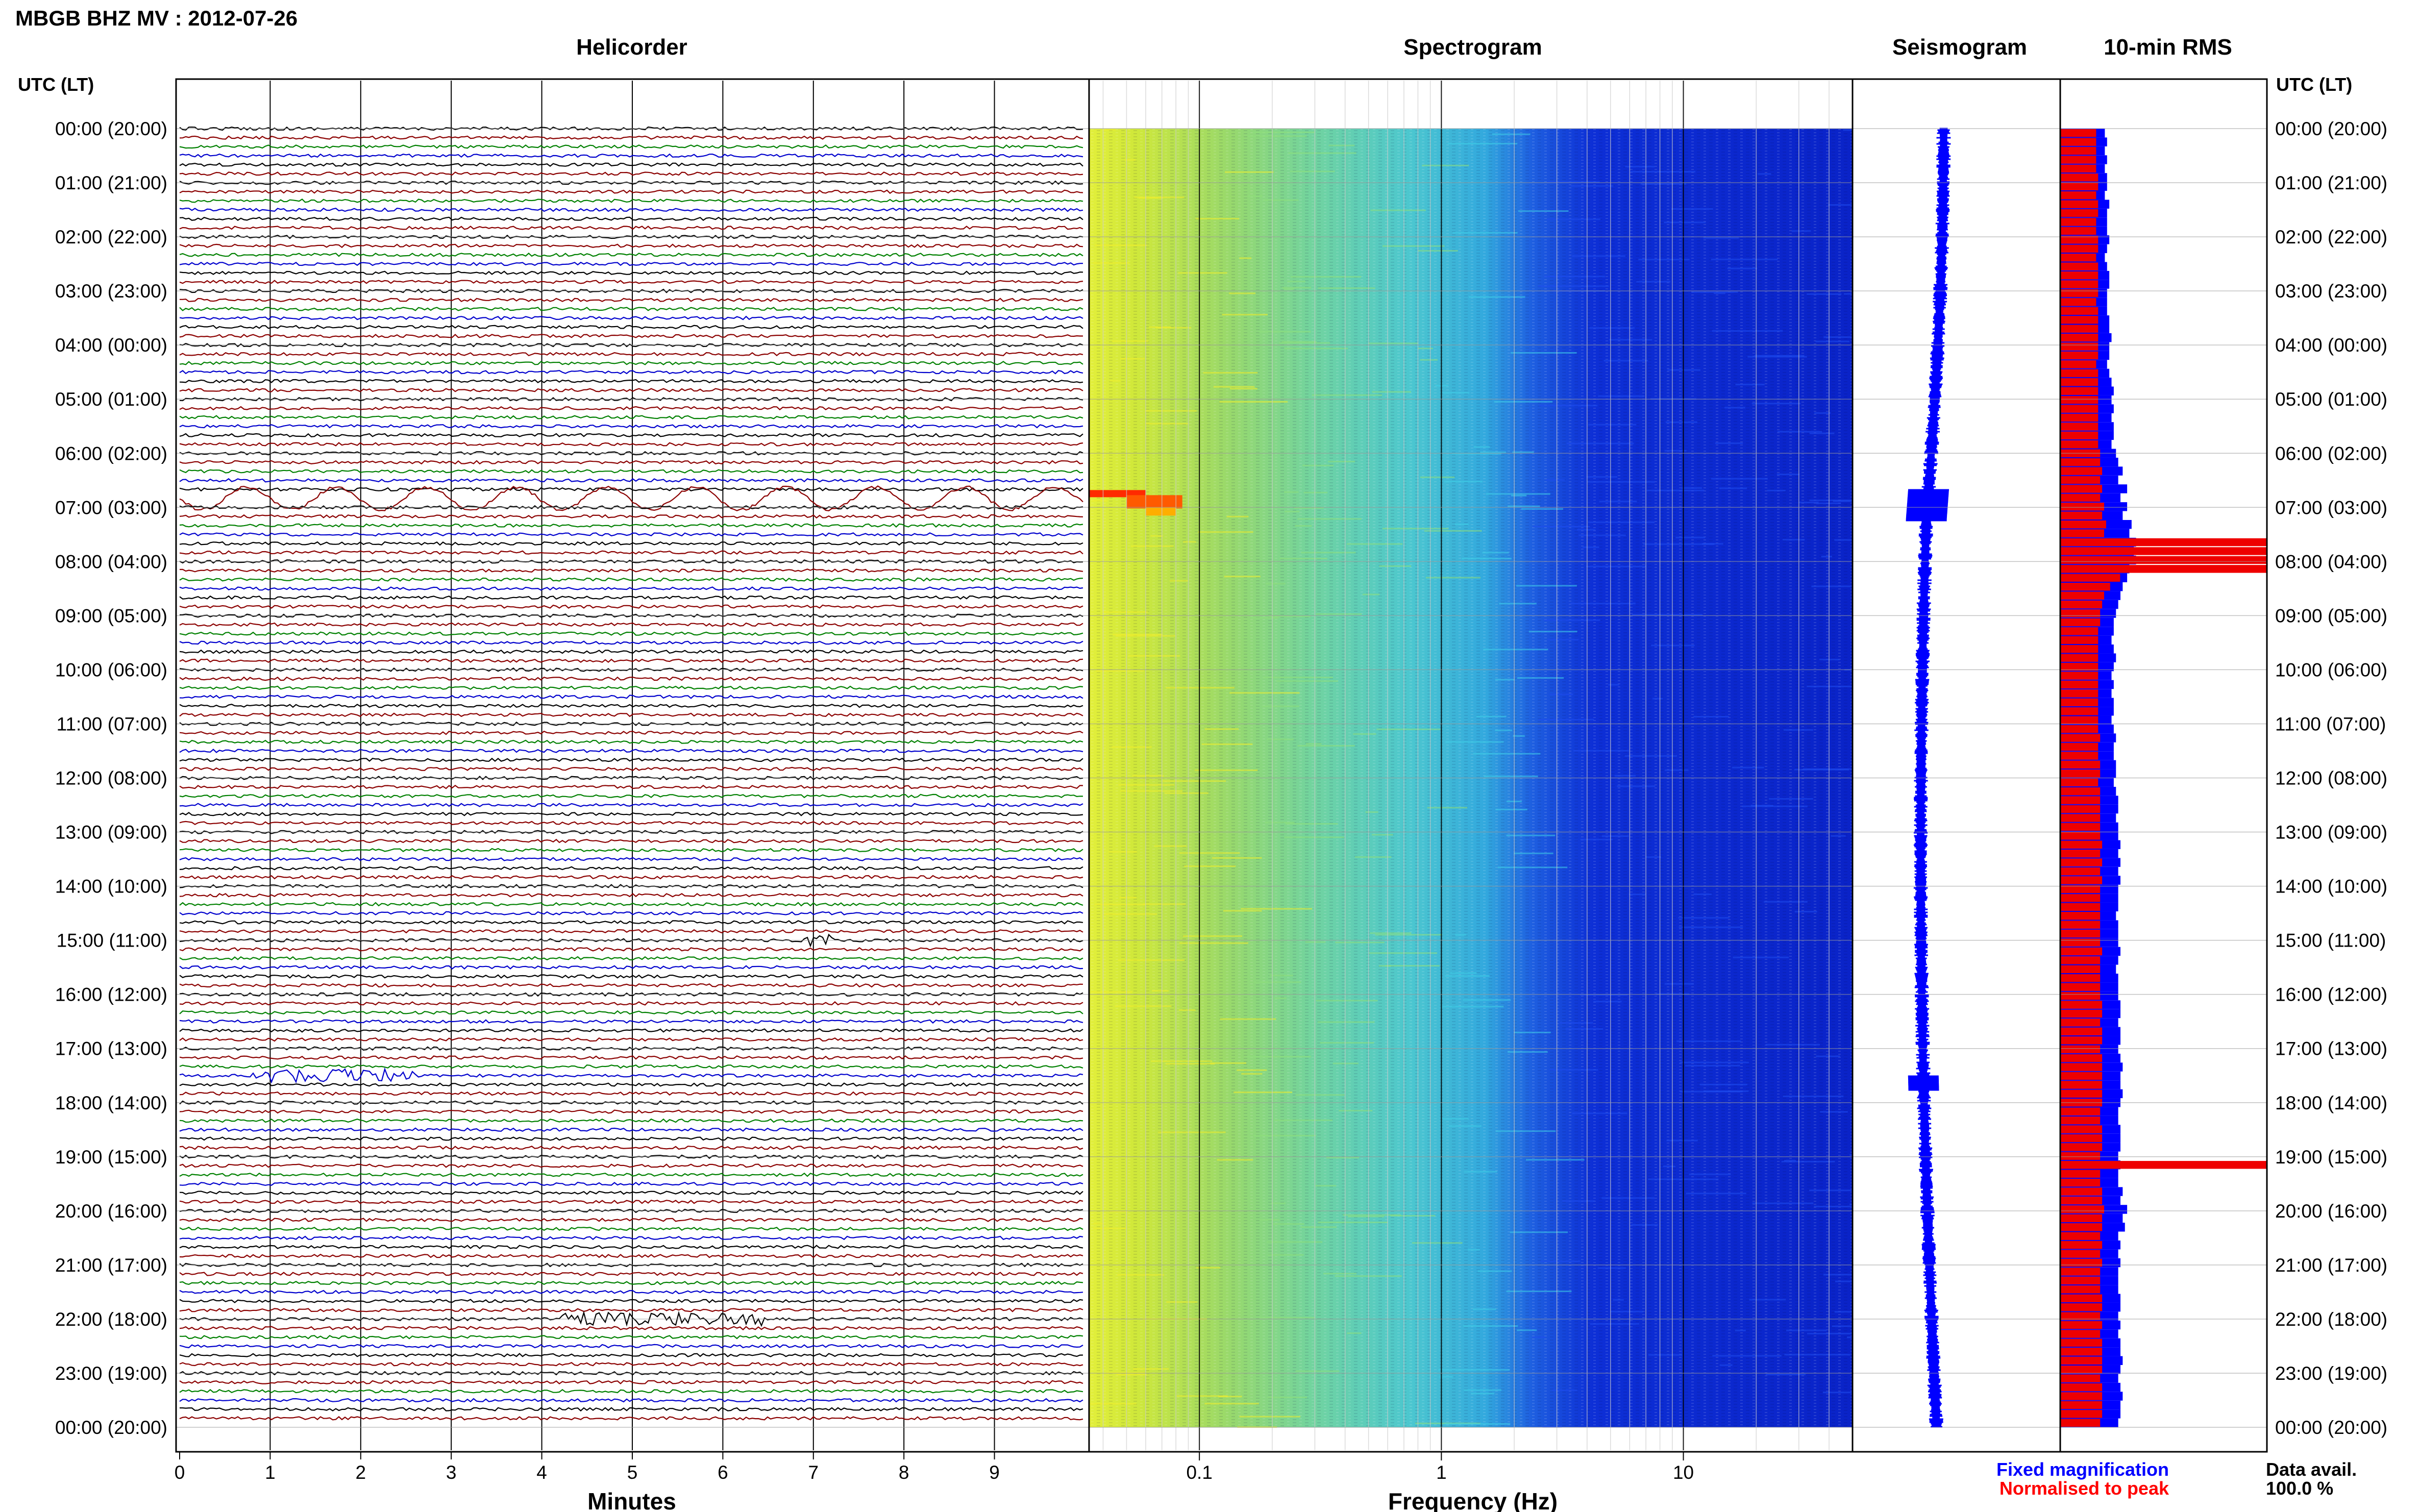 Image resolution: width=2419 pixels, height=1512 pixels. What do you see at coordinates (2331, 453) in the screenshot?
I see `time-label-right: 06:00 (02:00)` at bounding box center [2331, 453].